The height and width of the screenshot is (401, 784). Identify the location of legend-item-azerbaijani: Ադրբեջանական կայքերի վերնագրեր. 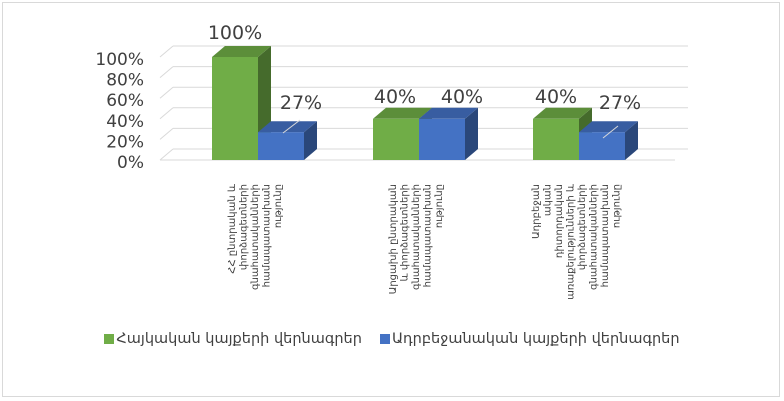
(529, 339).